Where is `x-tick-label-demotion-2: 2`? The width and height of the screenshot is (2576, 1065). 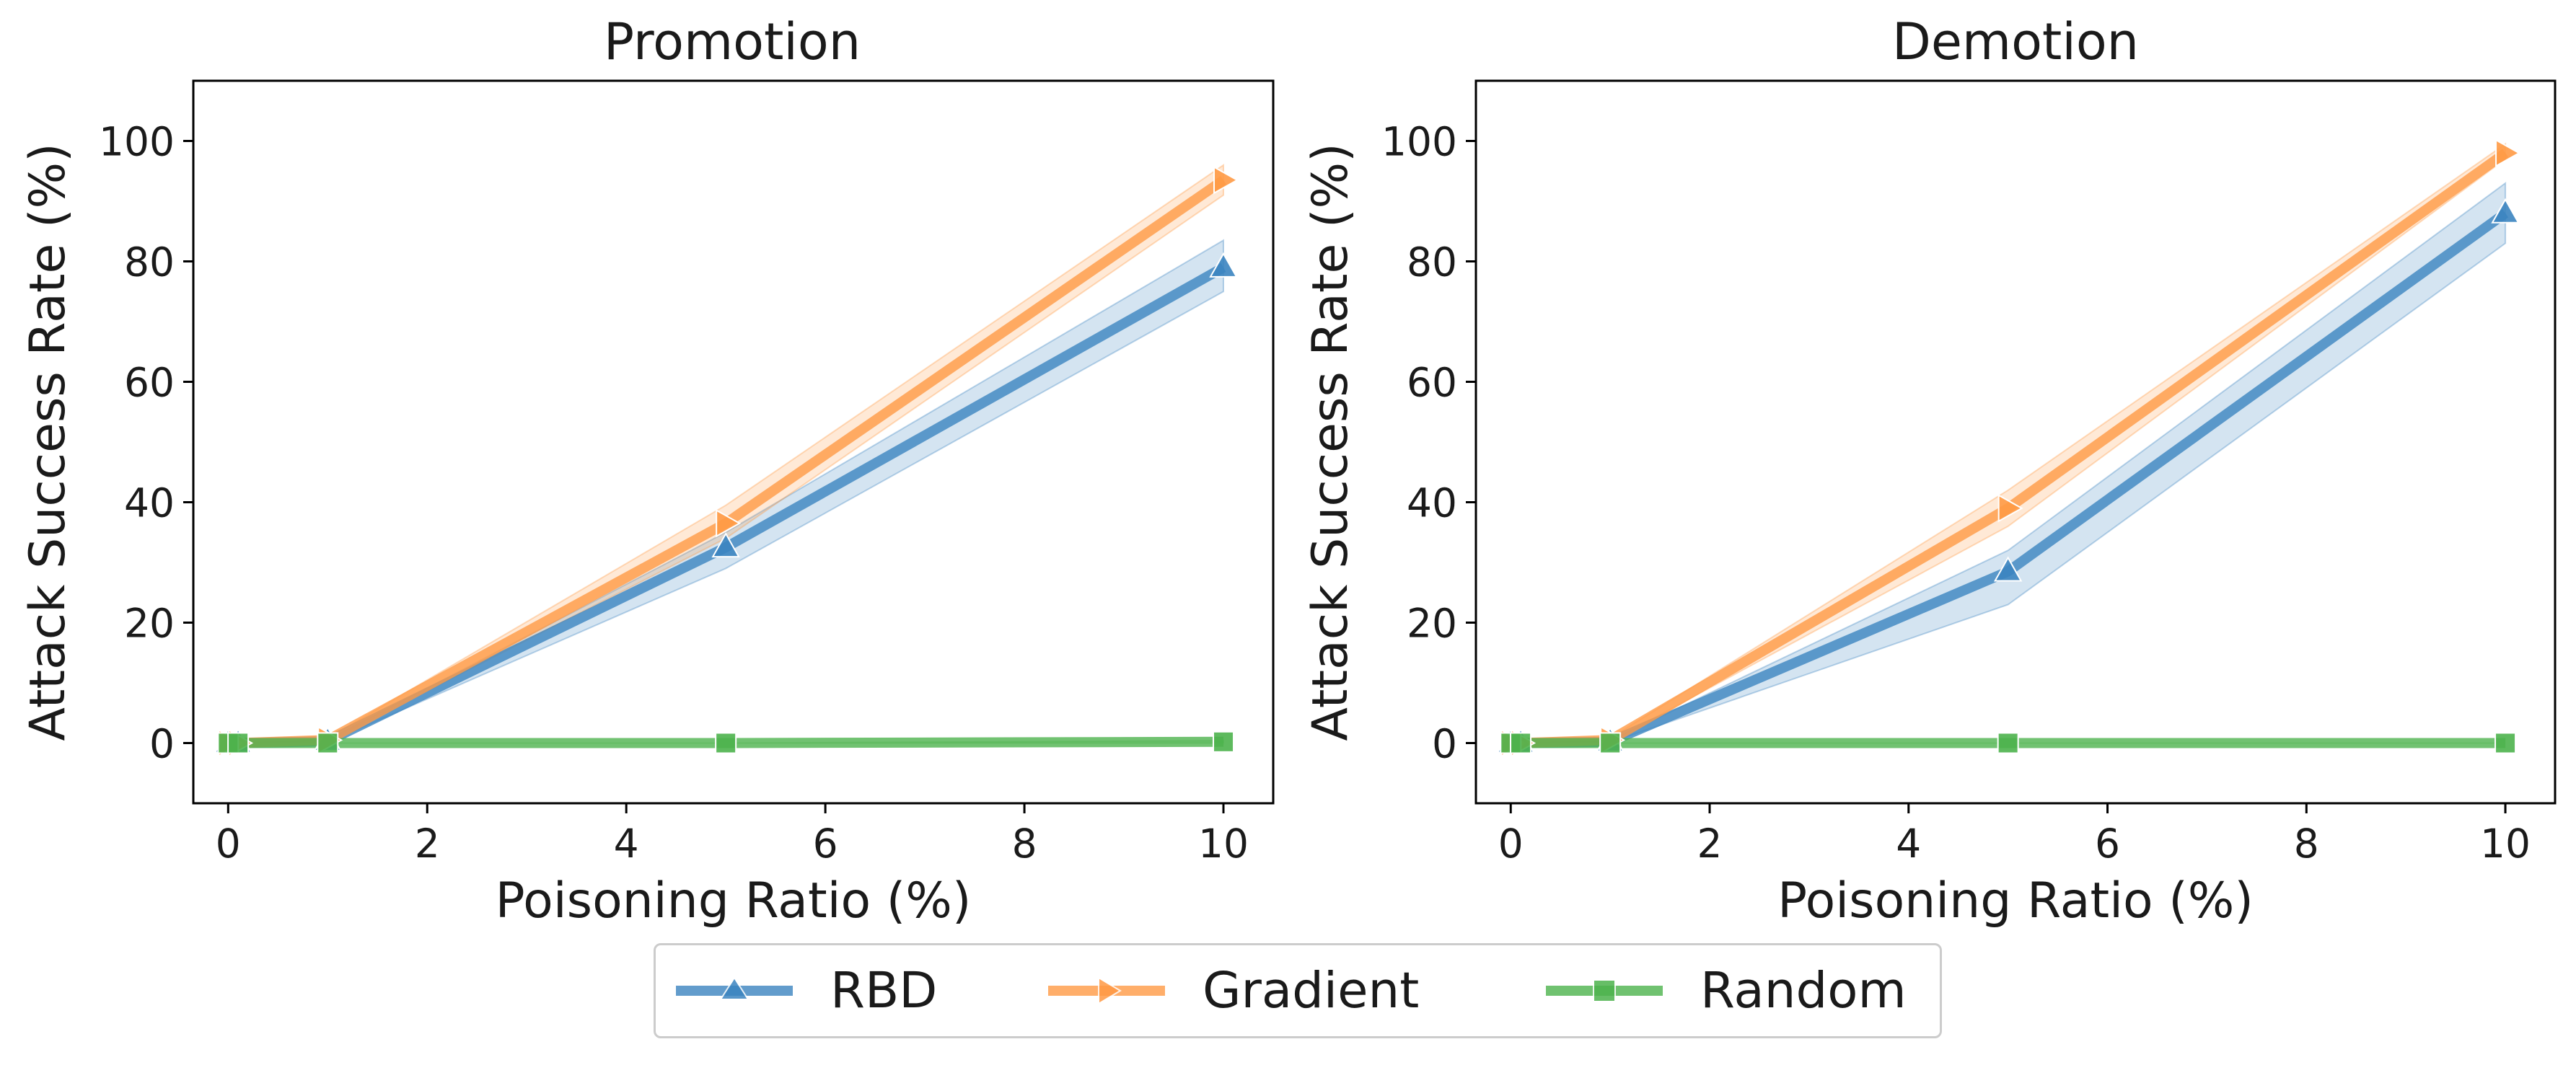
x-tick-label-demotion-2: 2 is located at coordinates (1710, 844).